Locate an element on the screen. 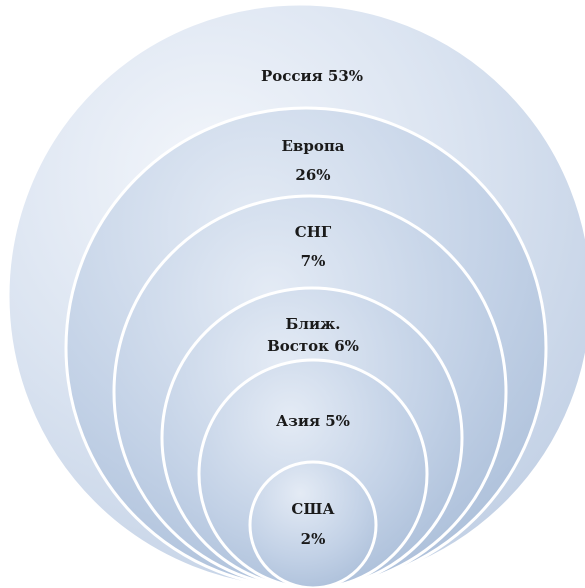 The image size is (585, 588). label-cis-value: 7% is located at coordinates (313, 261).